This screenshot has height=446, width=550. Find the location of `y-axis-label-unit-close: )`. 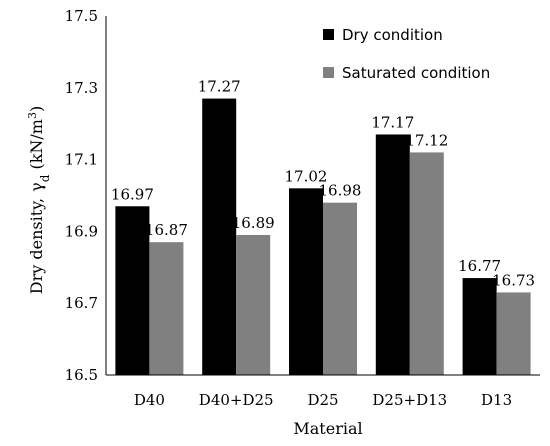

y-axis-label-unit-close: ) is located at coordinates (36, 109).